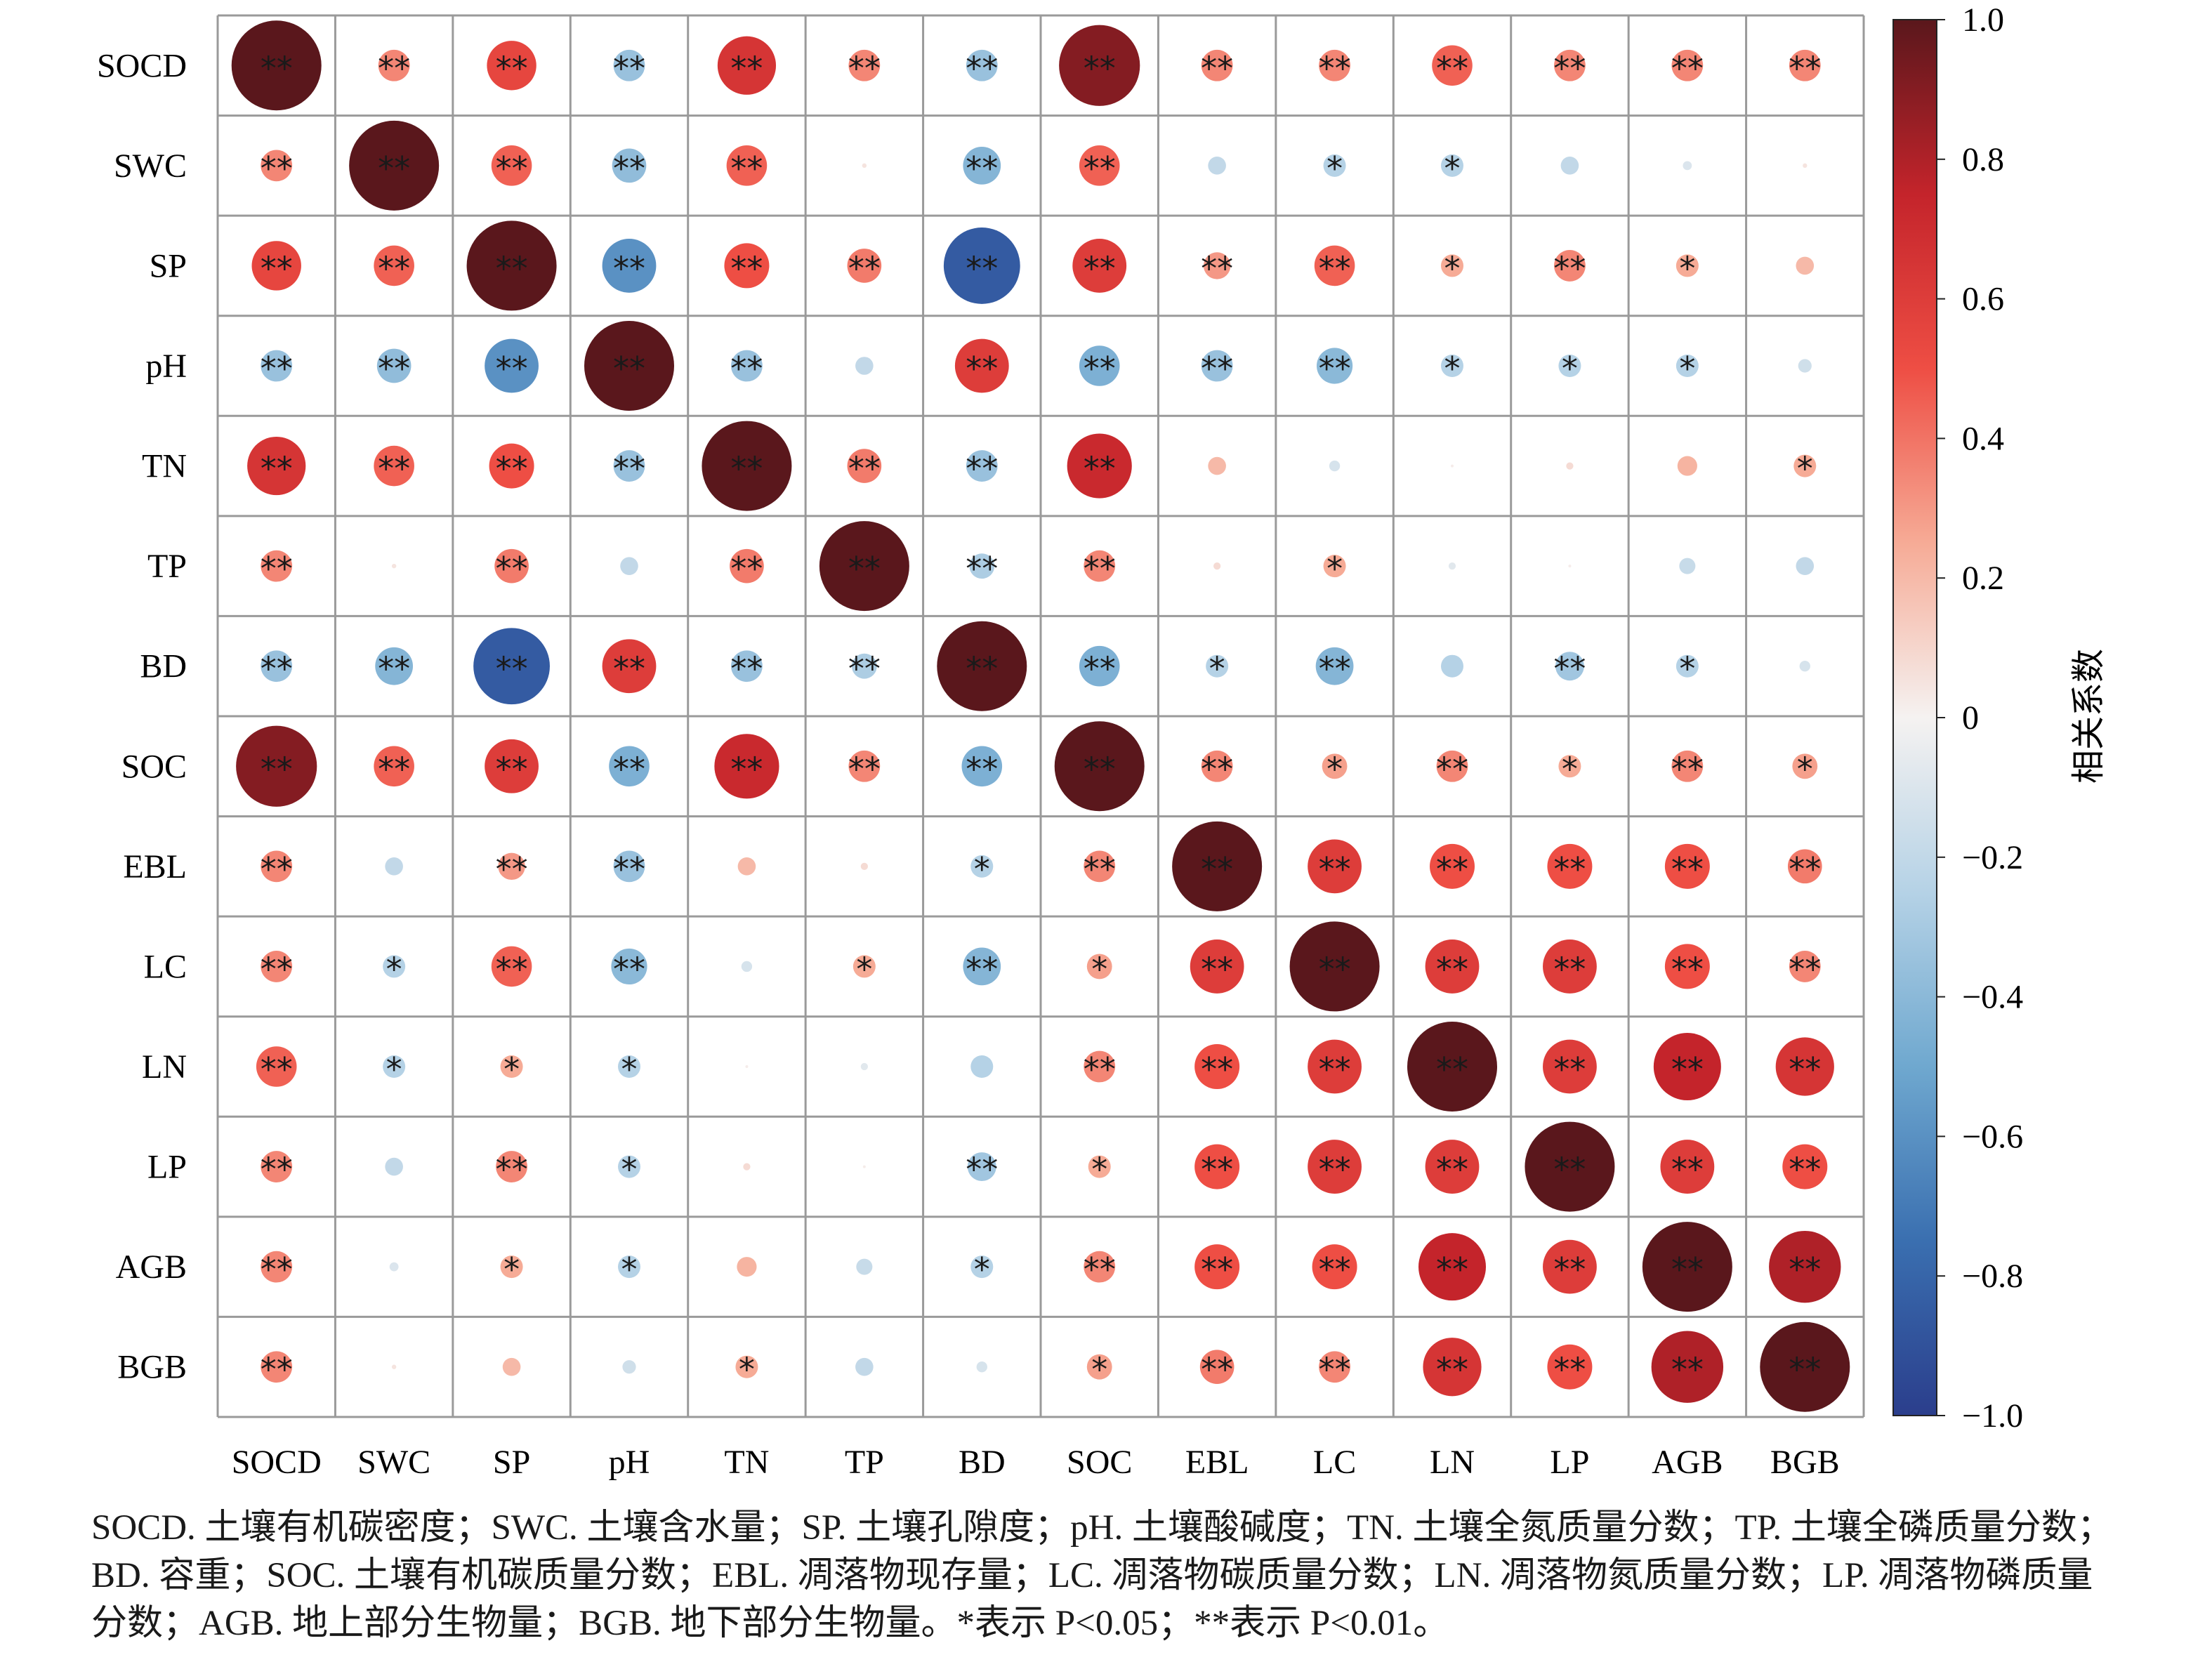 This screenshot has width=2212, height=1655. Describe the element at coordinates (1992, 997) in the screenshot. I see `colorbar-tick-label: −0.4` at that location.